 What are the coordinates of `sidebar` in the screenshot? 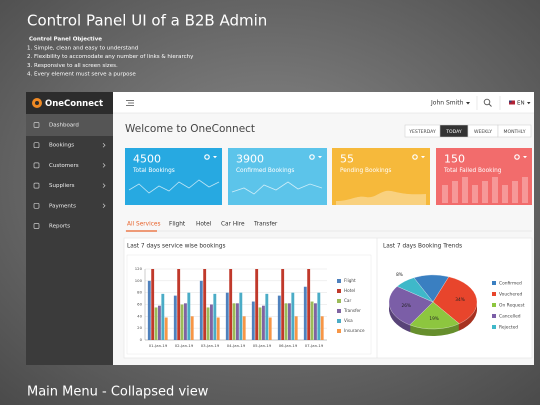 It's located at (69, 228).